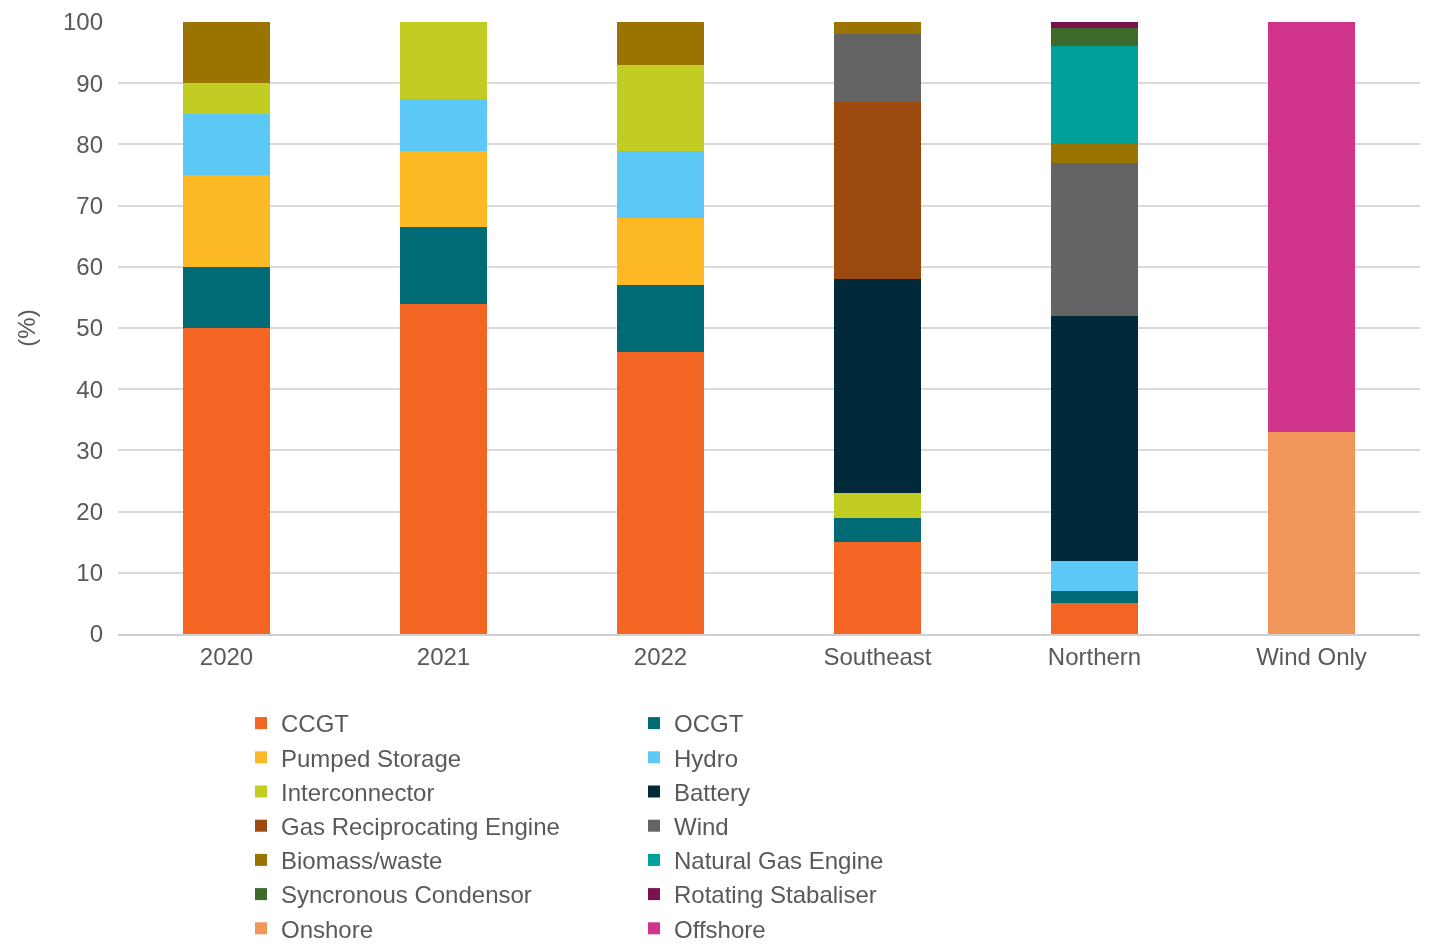  What do you see at coordinates (327, 929) in the screenshot?
I see `legend-label: Onshore` at bounding box center [327, 929].